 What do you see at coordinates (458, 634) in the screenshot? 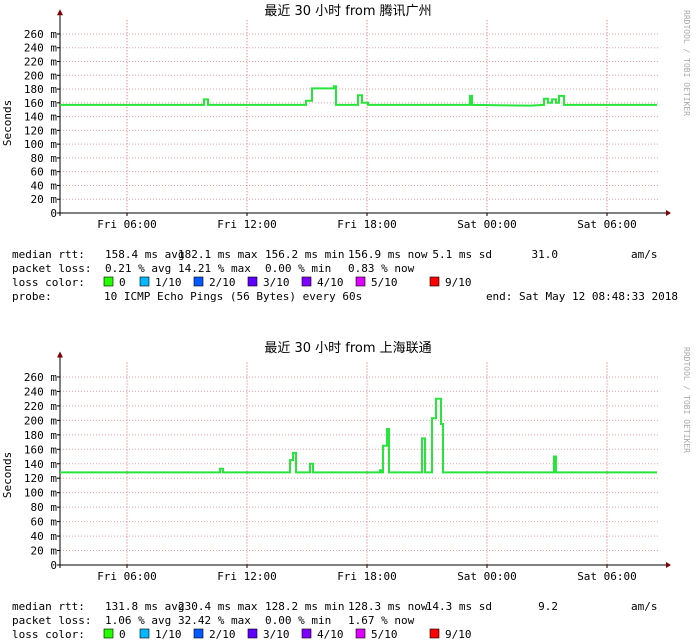
I see `legend-text: 9/10` at bounding box center [458, 634].